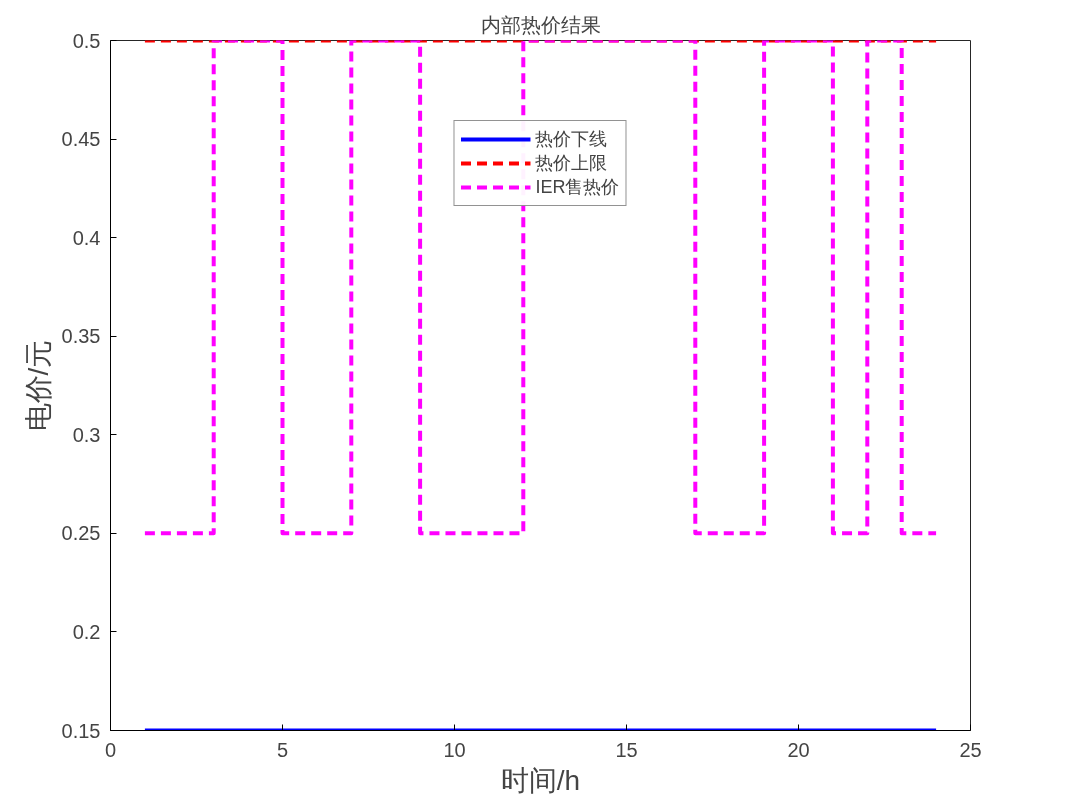 The width and height of the screenshot is (1080, 809). I want to click on y-tick-label: 0.4, so click(86, 237).